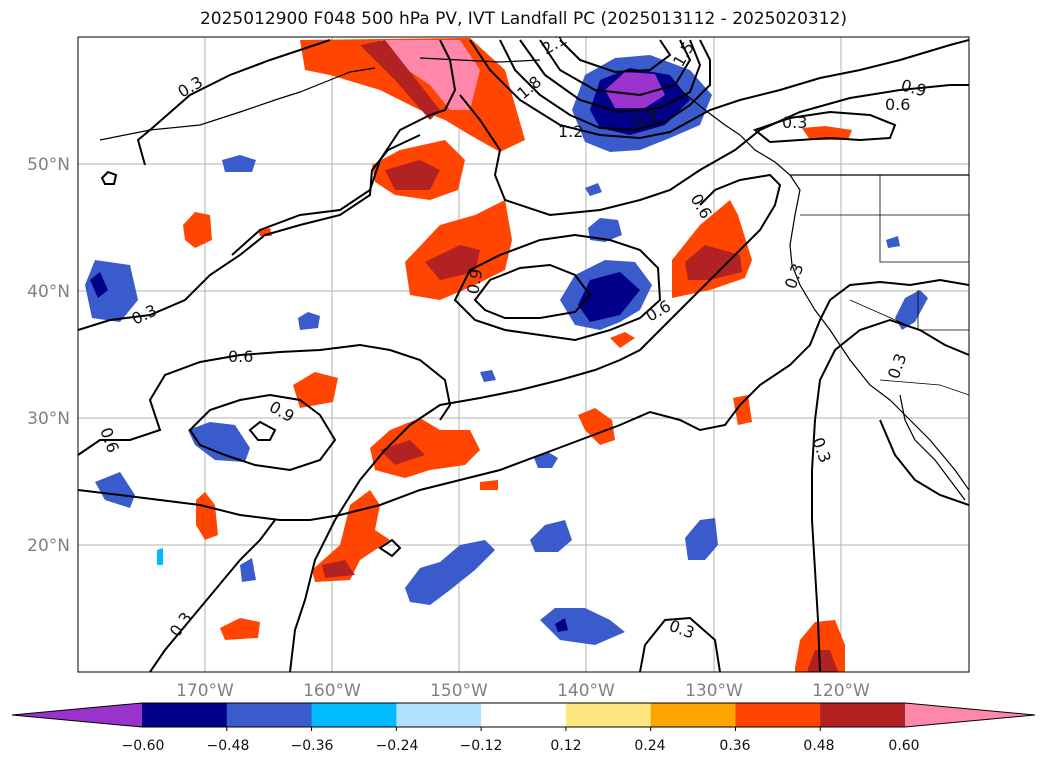 Image resolution: width=1047 pixels, height=765 pixels. I want to click on lat-tick-label: 40°N, so click(48, 292).